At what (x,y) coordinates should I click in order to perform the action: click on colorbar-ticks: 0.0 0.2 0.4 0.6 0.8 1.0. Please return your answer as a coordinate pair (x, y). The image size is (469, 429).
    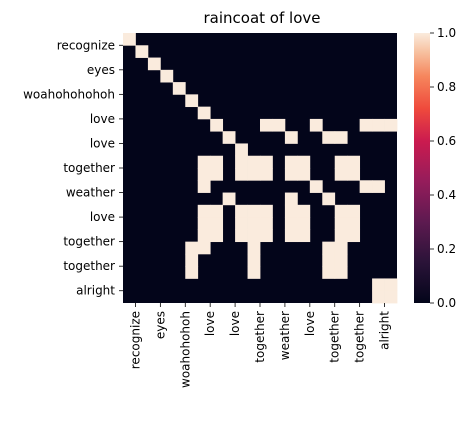
    Looking at the image, I should click on (443, 168).